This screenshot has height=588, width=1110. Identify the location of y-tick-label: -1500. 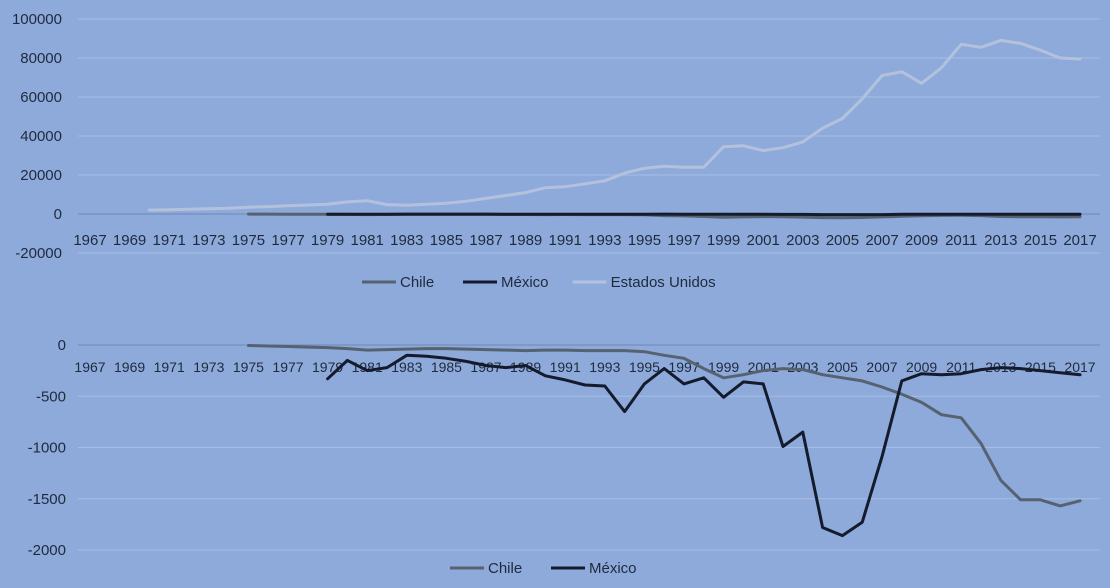
(47, 499).